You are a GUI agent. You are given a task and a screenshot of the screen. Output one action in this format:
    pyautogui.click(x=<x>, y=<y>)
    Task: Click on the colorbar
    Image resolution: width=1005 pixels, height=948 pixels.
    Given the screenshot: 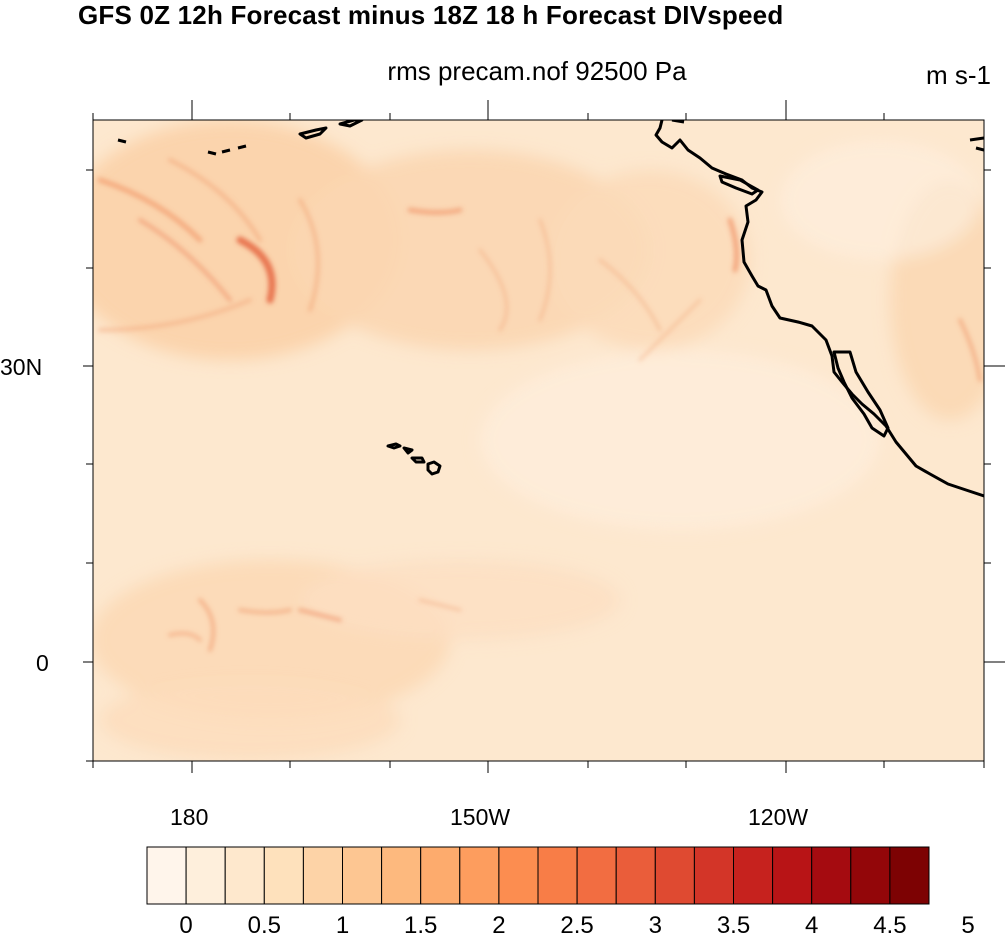 What is the action you would take?
    pyautogui.click(x=538, y=875)
    